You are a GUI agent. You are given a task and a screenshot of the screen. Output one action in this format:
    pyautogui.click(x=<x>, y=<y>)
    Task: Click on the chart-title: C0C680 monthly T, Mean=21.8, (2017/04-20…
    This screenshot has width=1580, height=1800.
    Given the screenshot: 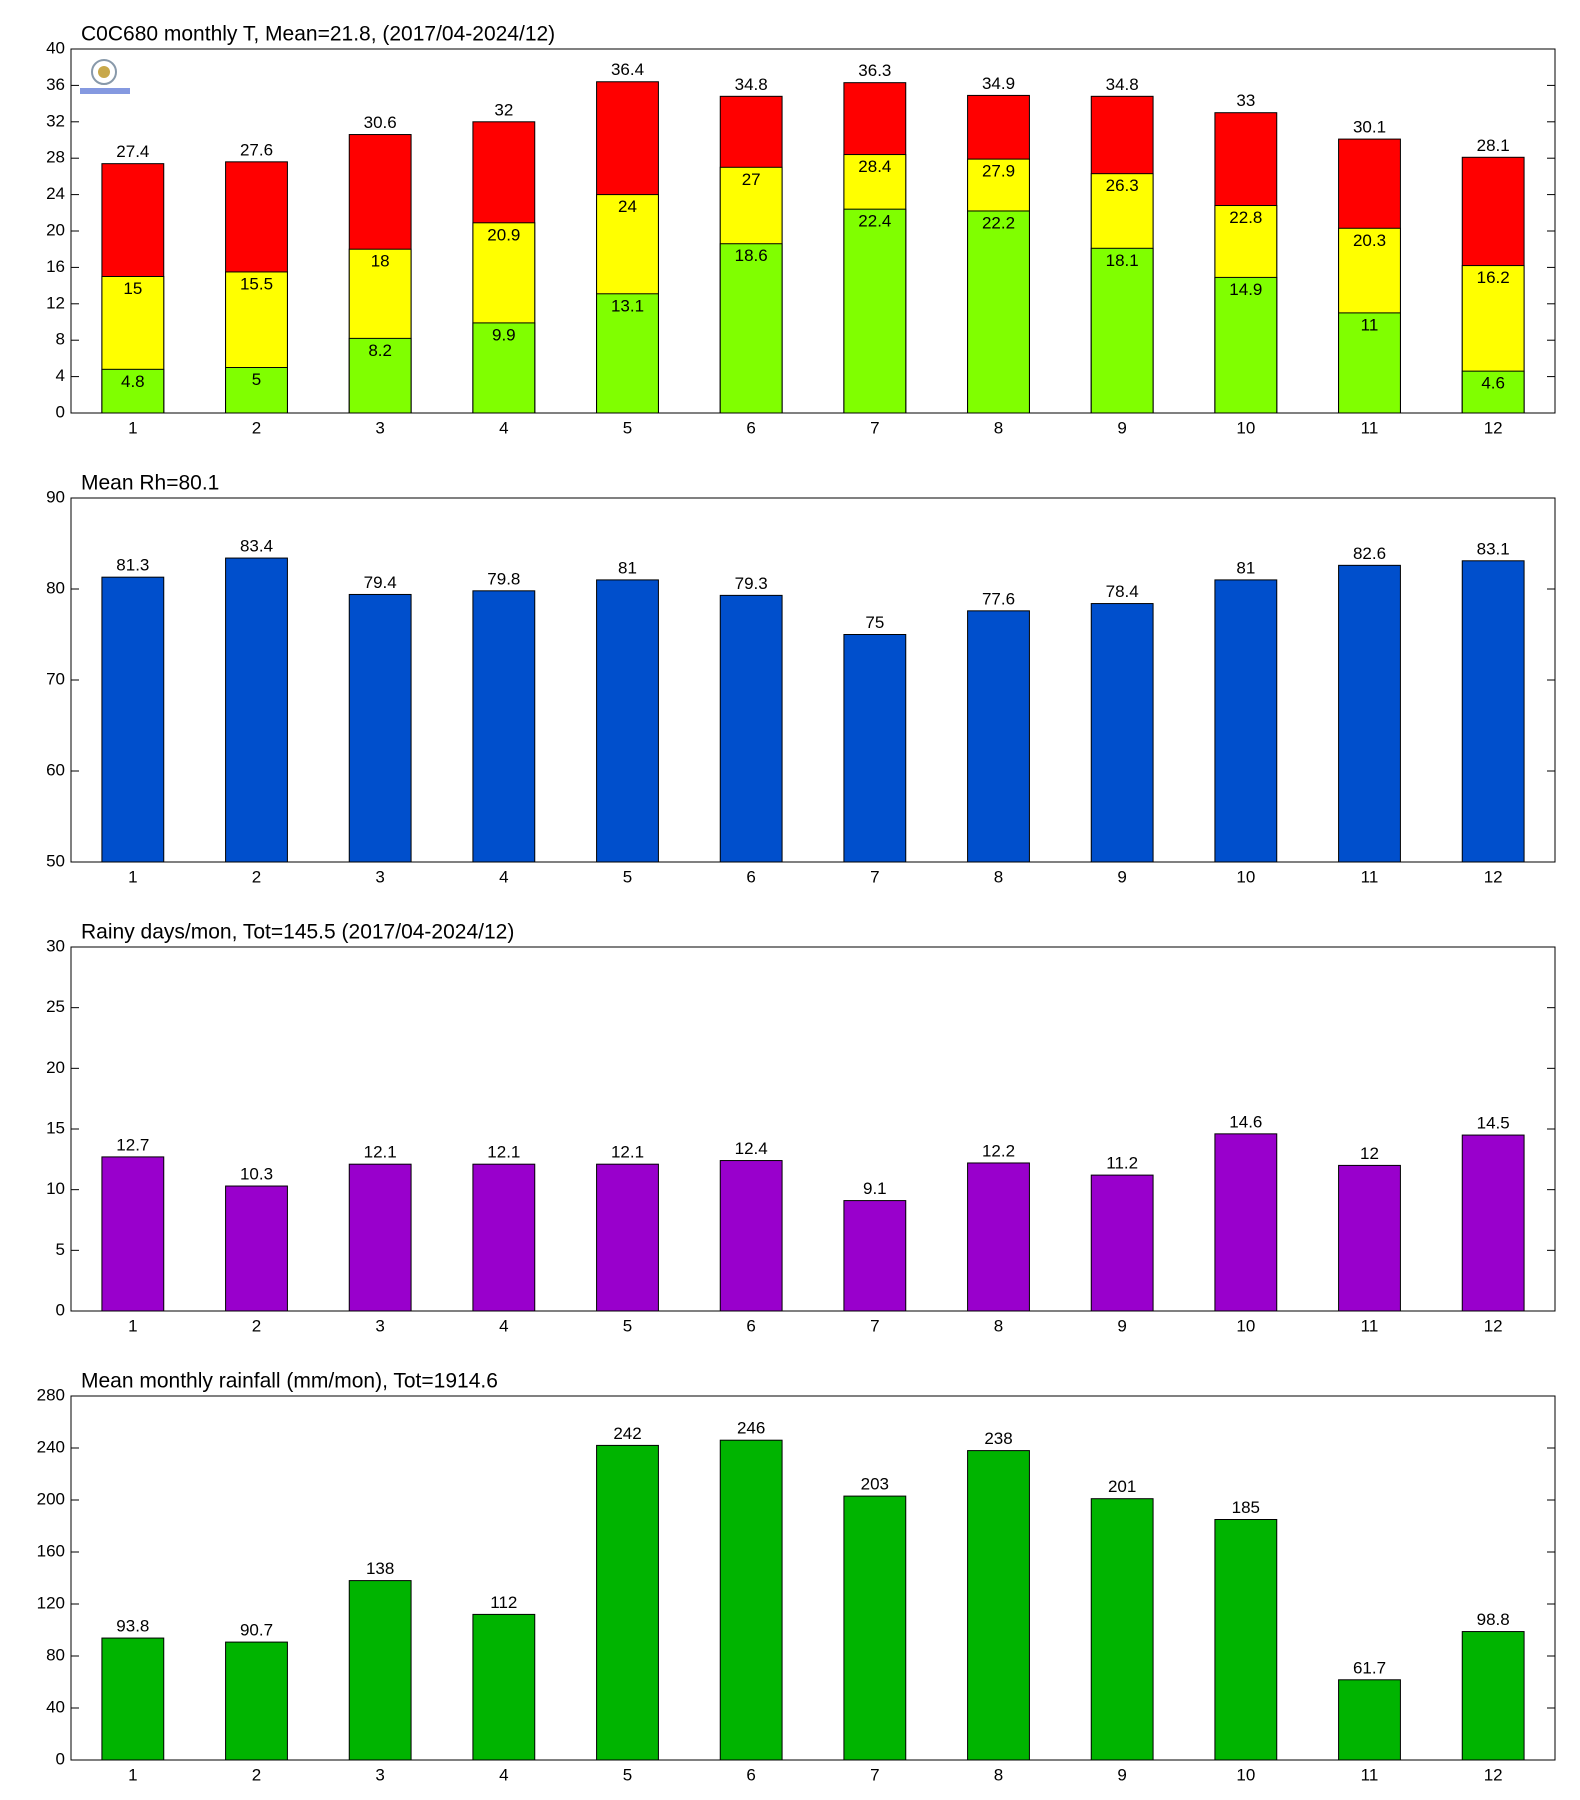 What is the action you would take?
    pyautogui.click(x=318, y=34)
    